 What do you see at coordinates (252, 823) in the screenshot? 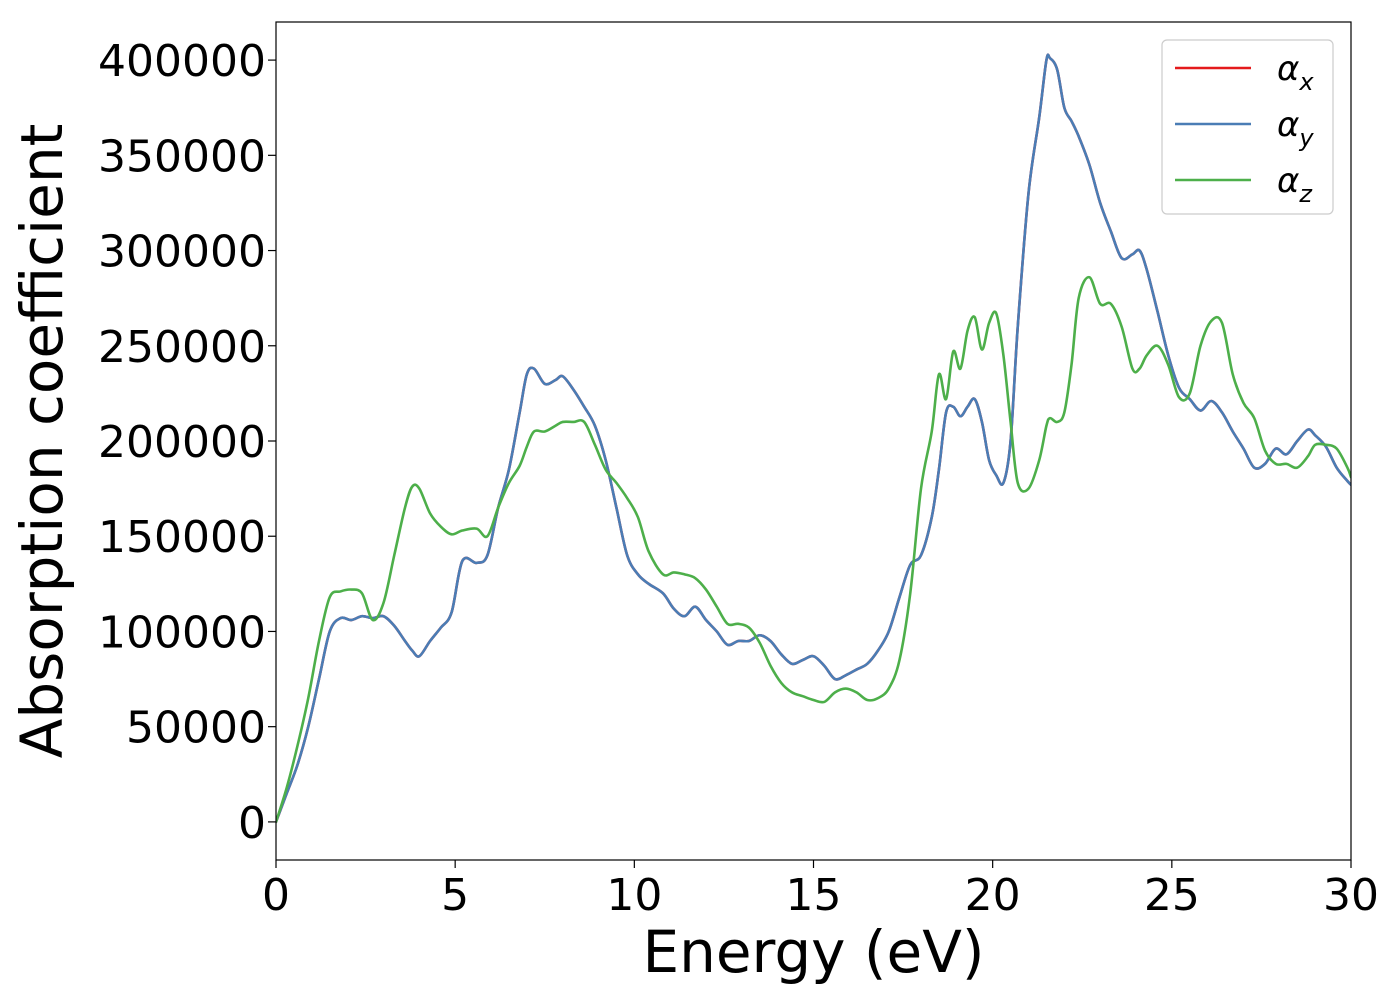
I see `y-tick-label: 0` at bounding box center [252, 823].